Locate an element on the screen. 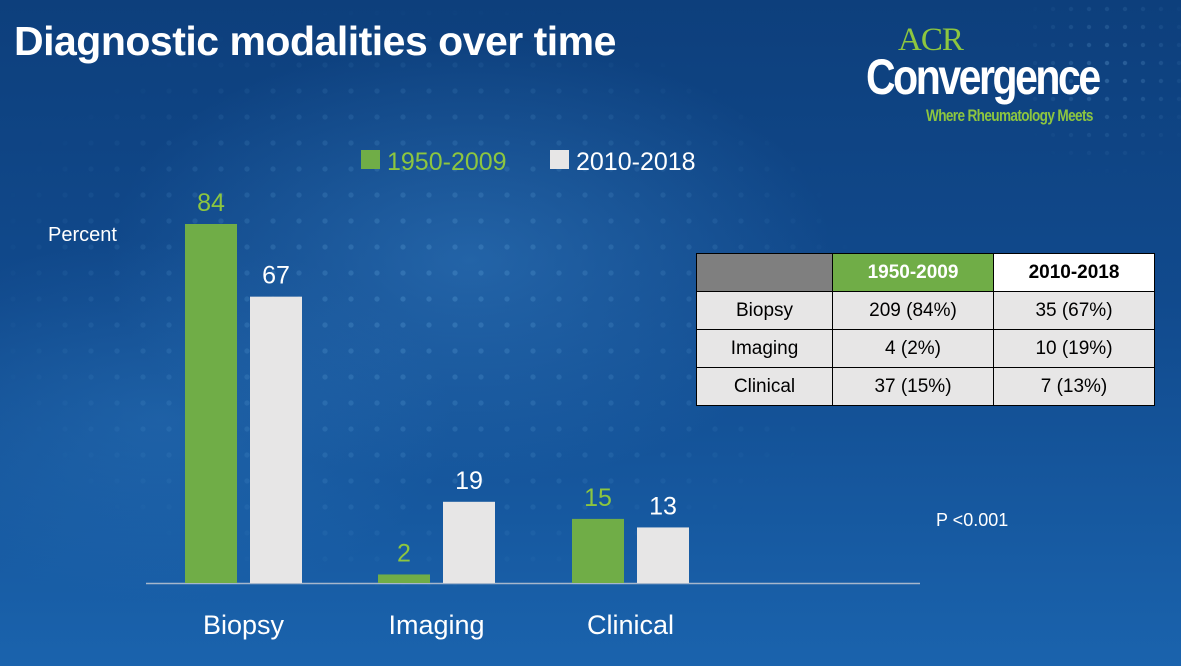  data-label-imaging-1950-2009: 2 is located at coordinates (404, 553).